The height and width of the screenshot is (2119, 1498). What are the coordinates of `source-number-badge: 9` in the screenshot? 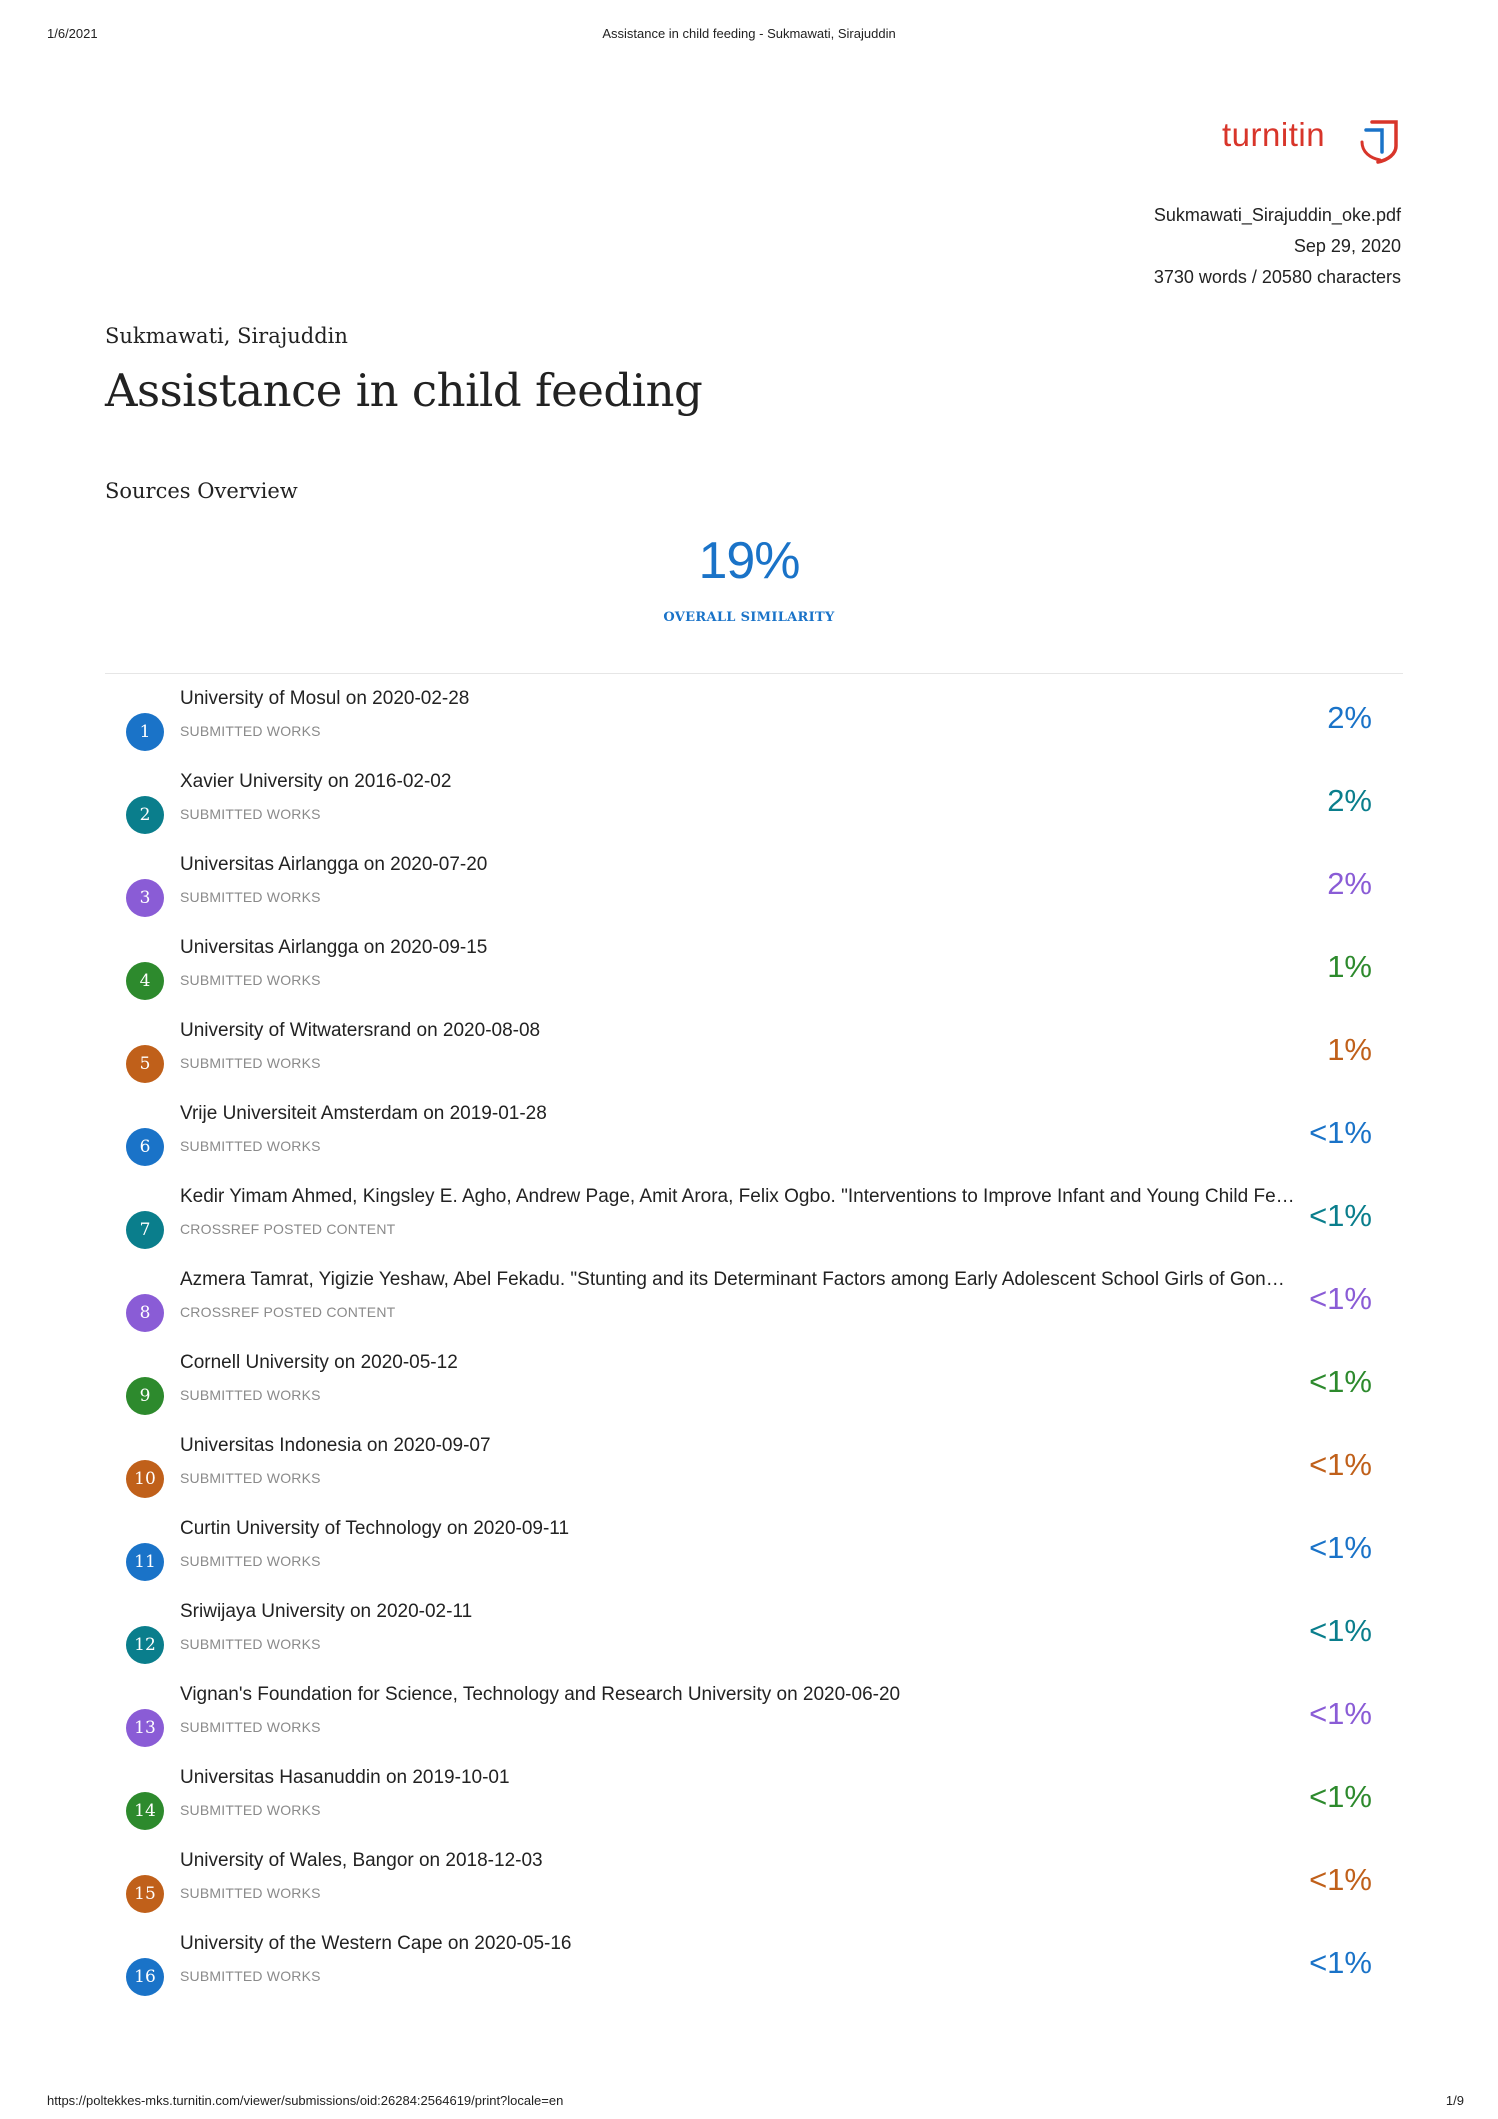 It's located at (145, 1396).